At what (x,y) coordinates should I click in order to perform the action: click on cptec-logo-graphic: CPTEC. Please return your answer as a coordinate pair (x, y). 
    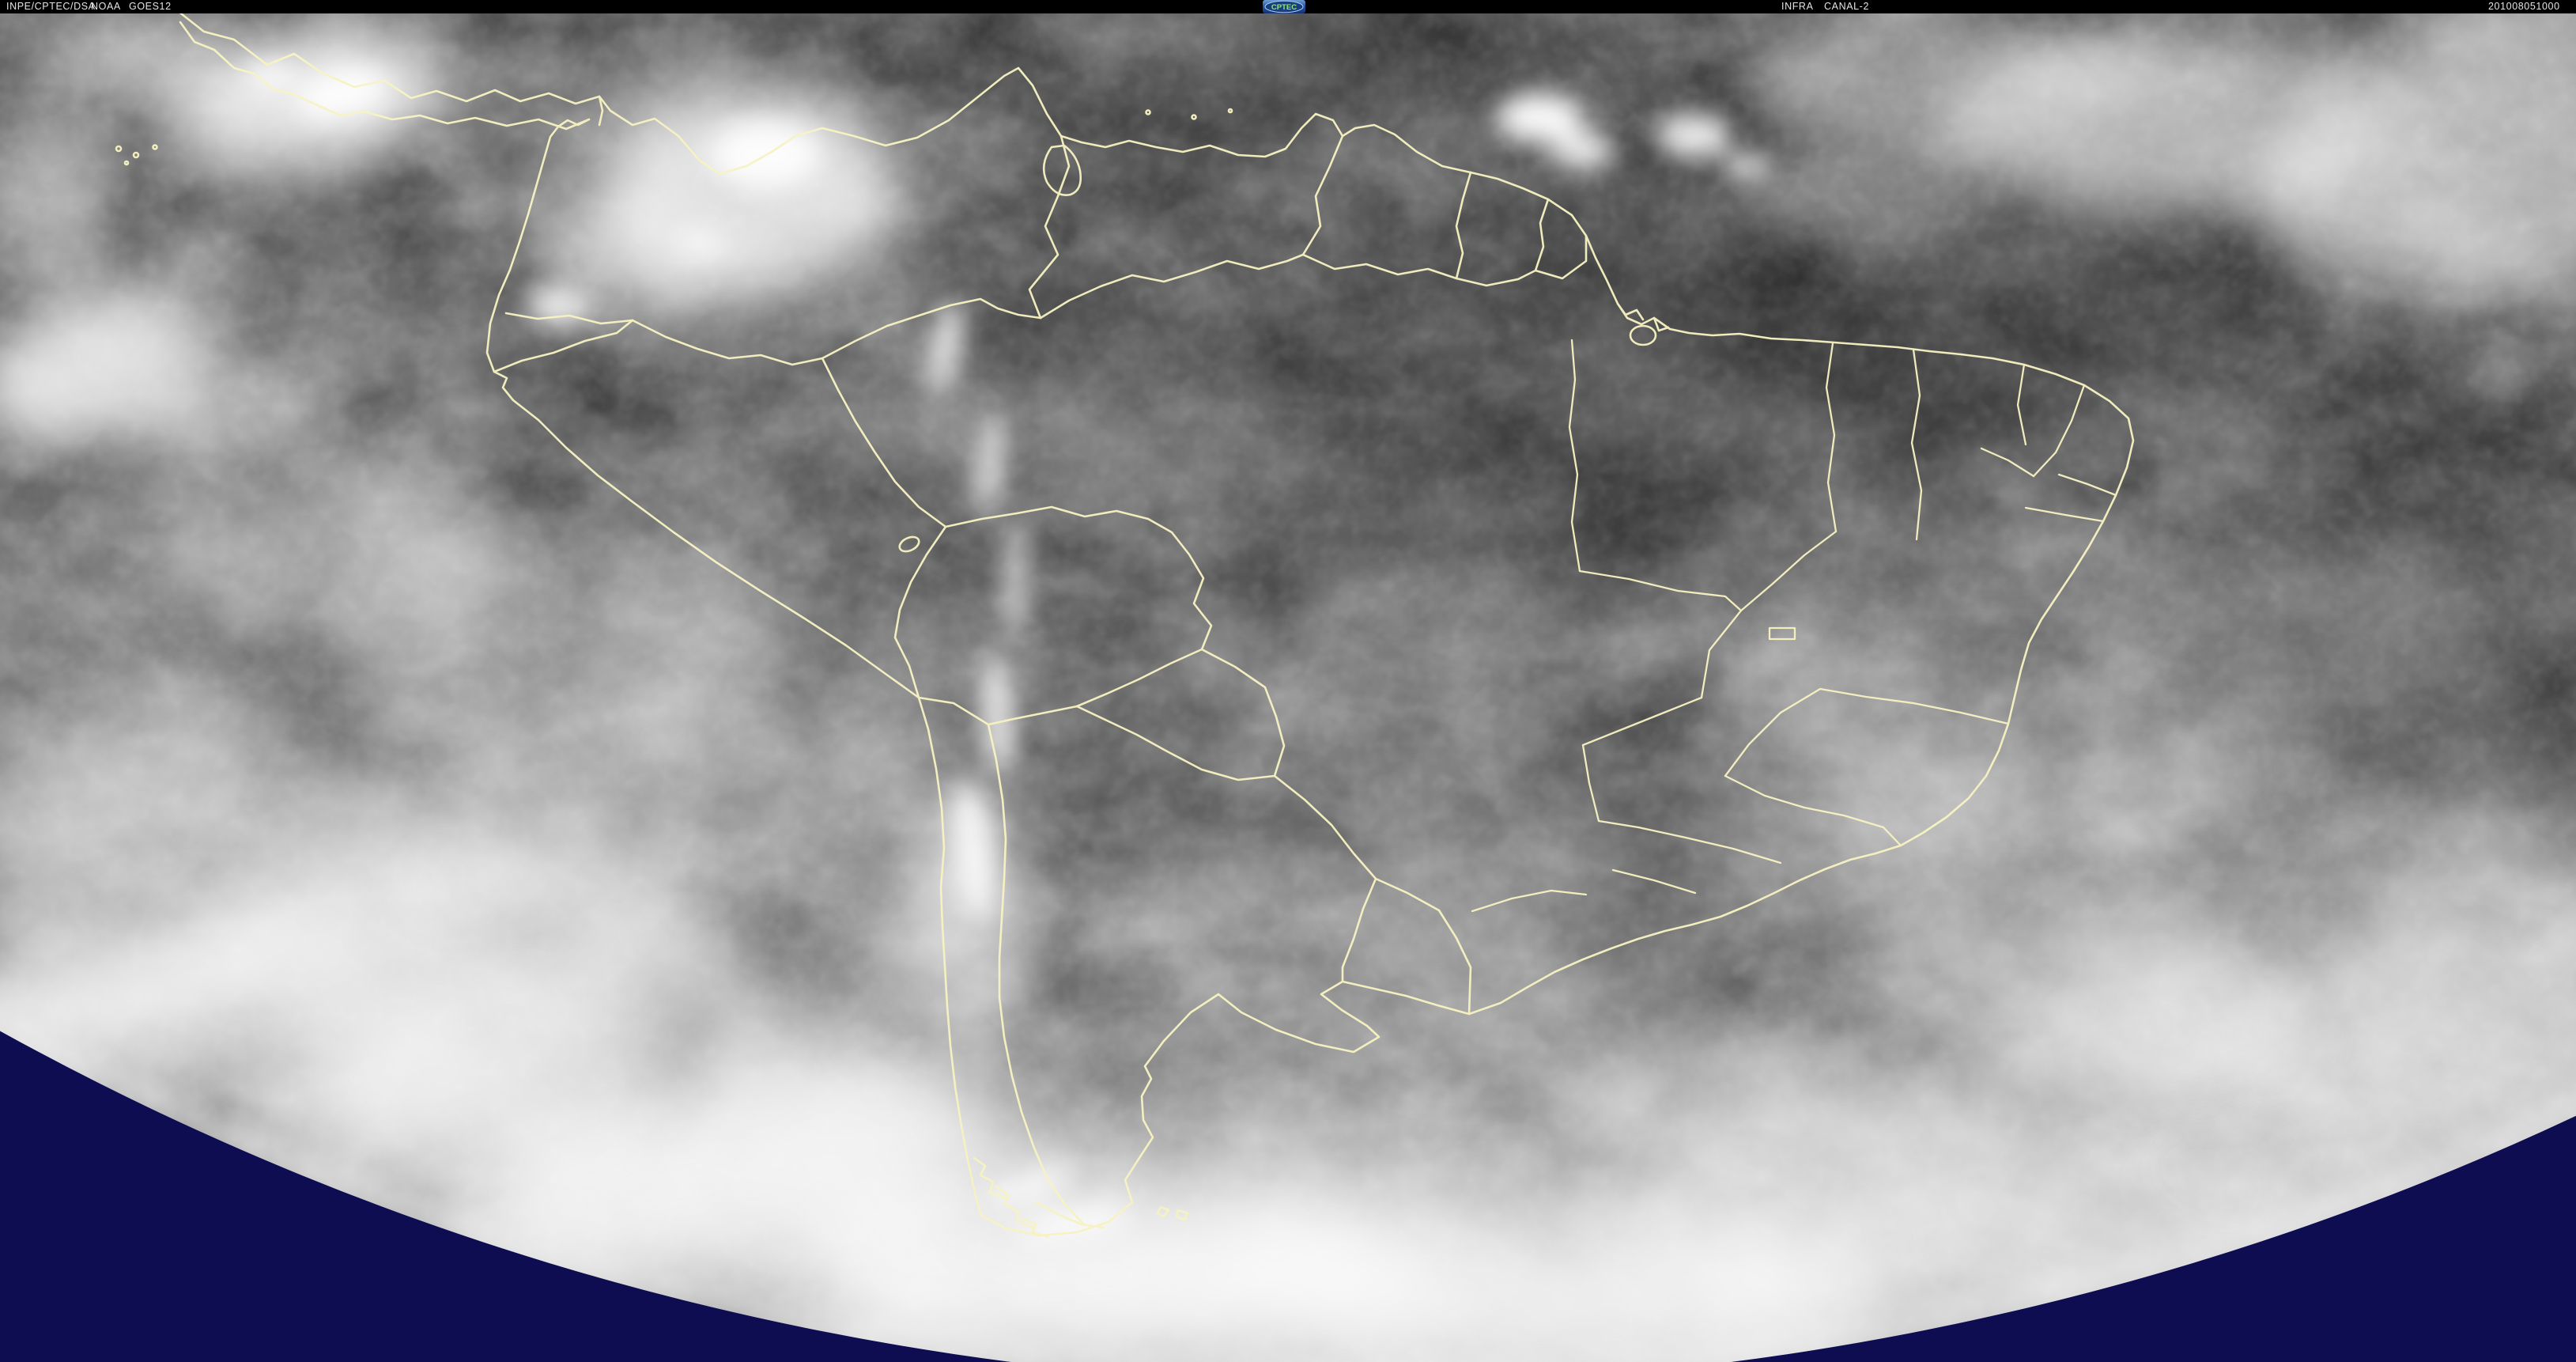
    Looking at the image, I should click on (1284, 6).